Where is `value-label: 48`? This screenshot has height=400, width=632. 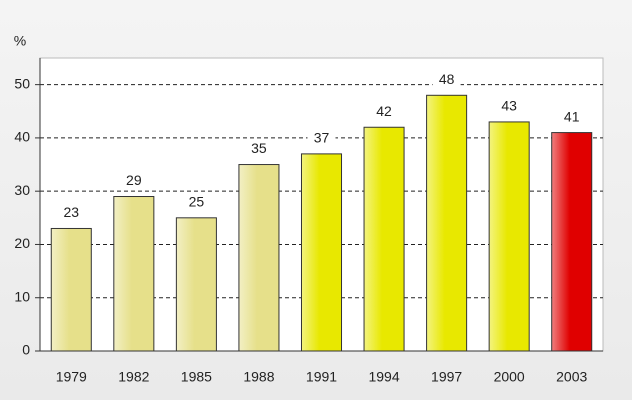
value-label: 48 is located at coordinates (447, 79).